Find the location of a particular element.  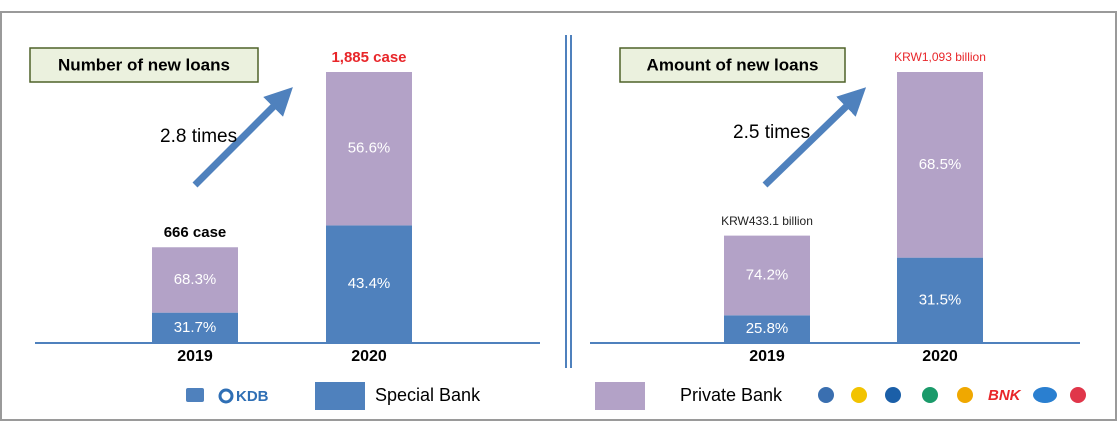

value-label: 68.5% is located at coordinates (940, 164).